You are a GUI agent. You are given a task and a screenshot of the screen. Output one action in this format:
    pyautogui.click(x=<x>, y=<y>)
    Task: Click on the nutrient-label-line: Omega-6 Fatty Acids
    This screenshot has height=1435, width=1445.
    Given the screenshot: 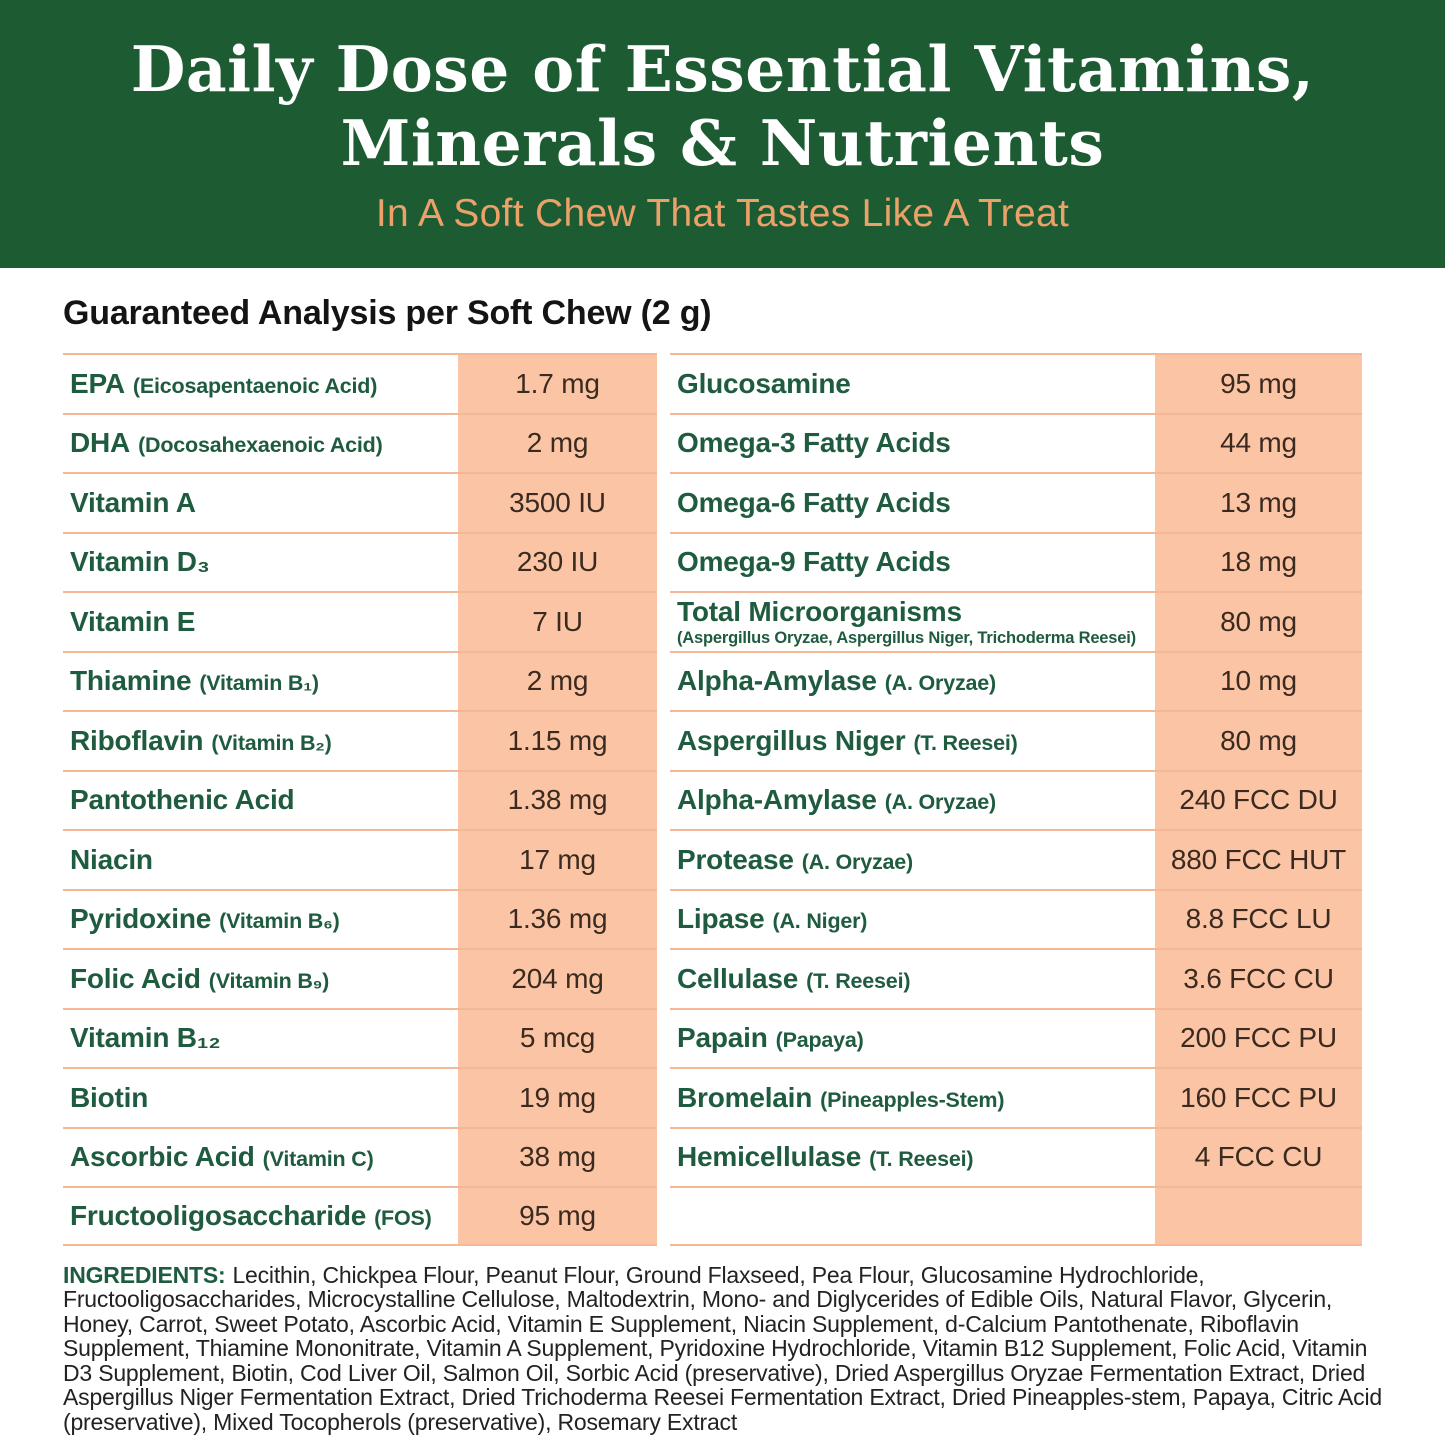 What is the action you would take?
    pyautogui.click(x=916, y=503)
    